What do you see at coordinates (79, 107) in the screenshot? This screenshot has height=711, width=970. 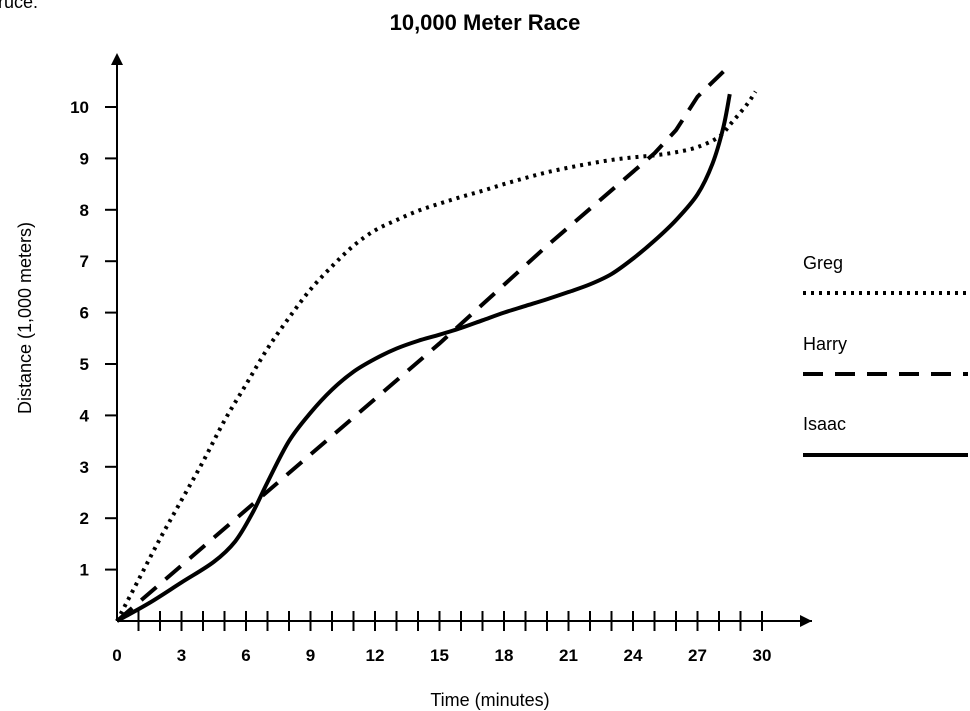 I see `y-tick-label: 10` at bounding box center [79, 107].